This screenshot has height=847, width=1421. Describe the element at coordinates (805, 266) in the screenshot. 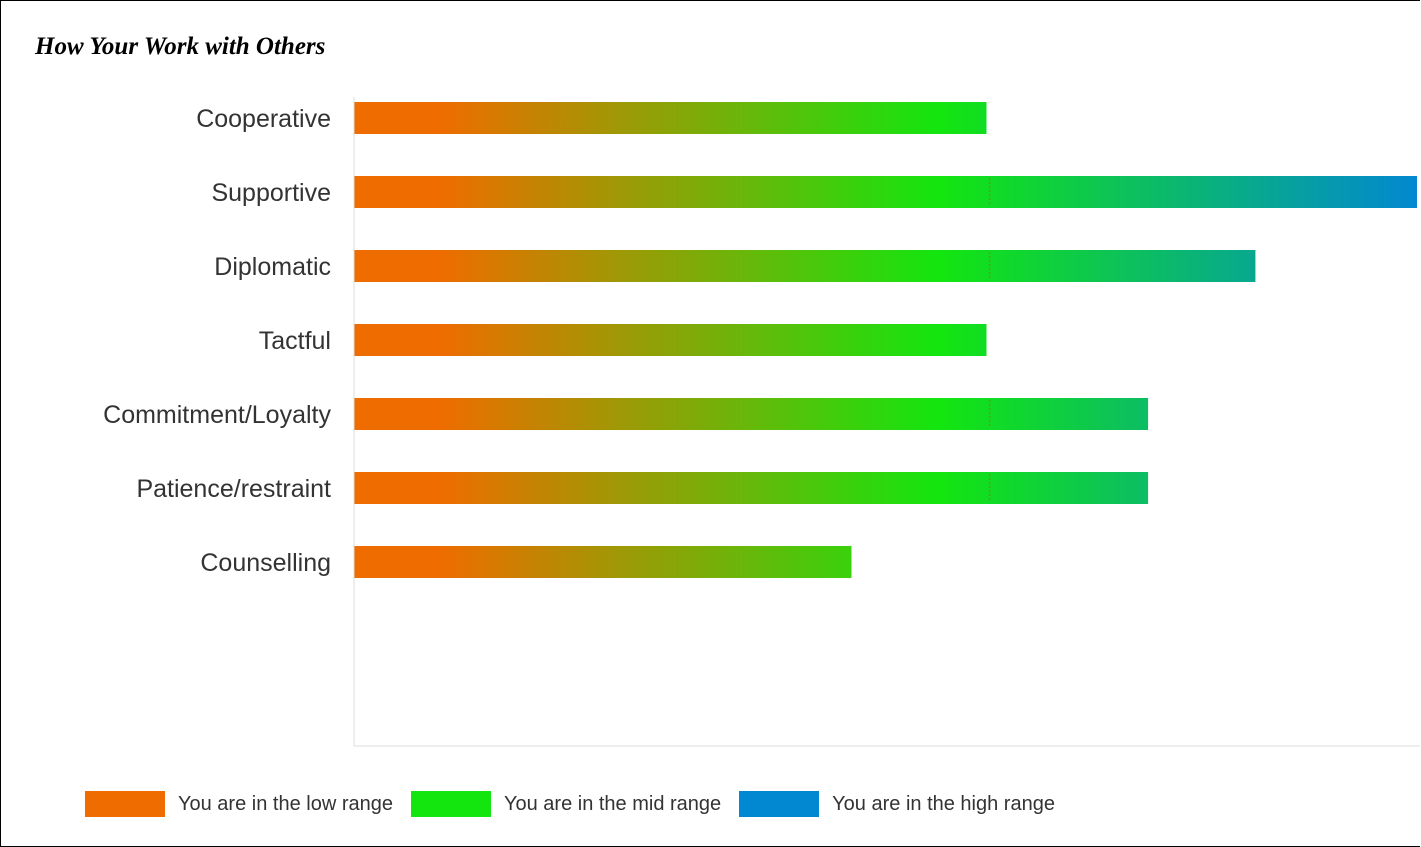

I see `bar-diplomatic` at that location.